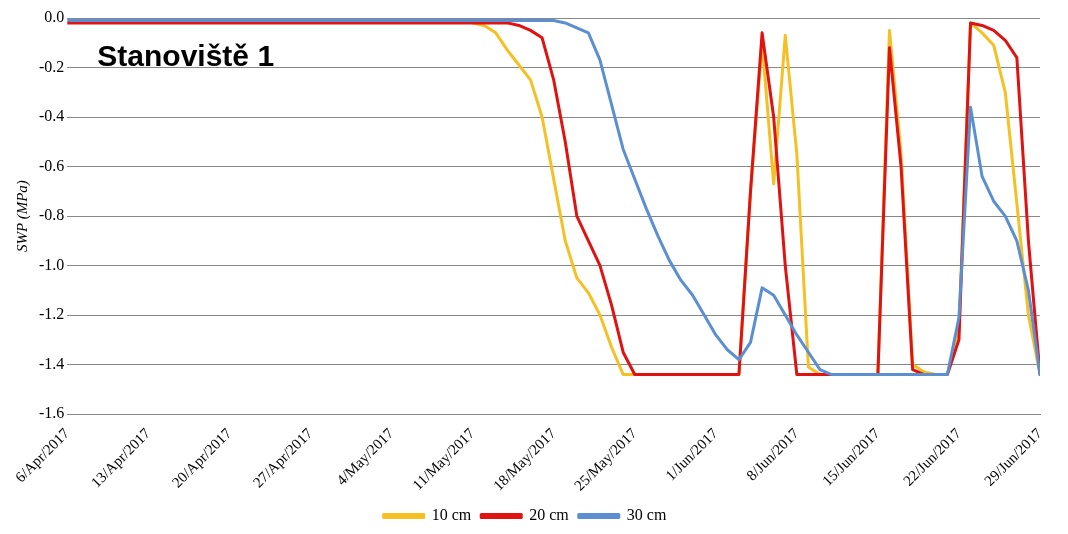 The height and width of the screenshot is (534, 1068). What do you see at coordinates (52, 363) in the screenshot?
I see `y-tick-label: -1.4` at bounding box center [52, 363].